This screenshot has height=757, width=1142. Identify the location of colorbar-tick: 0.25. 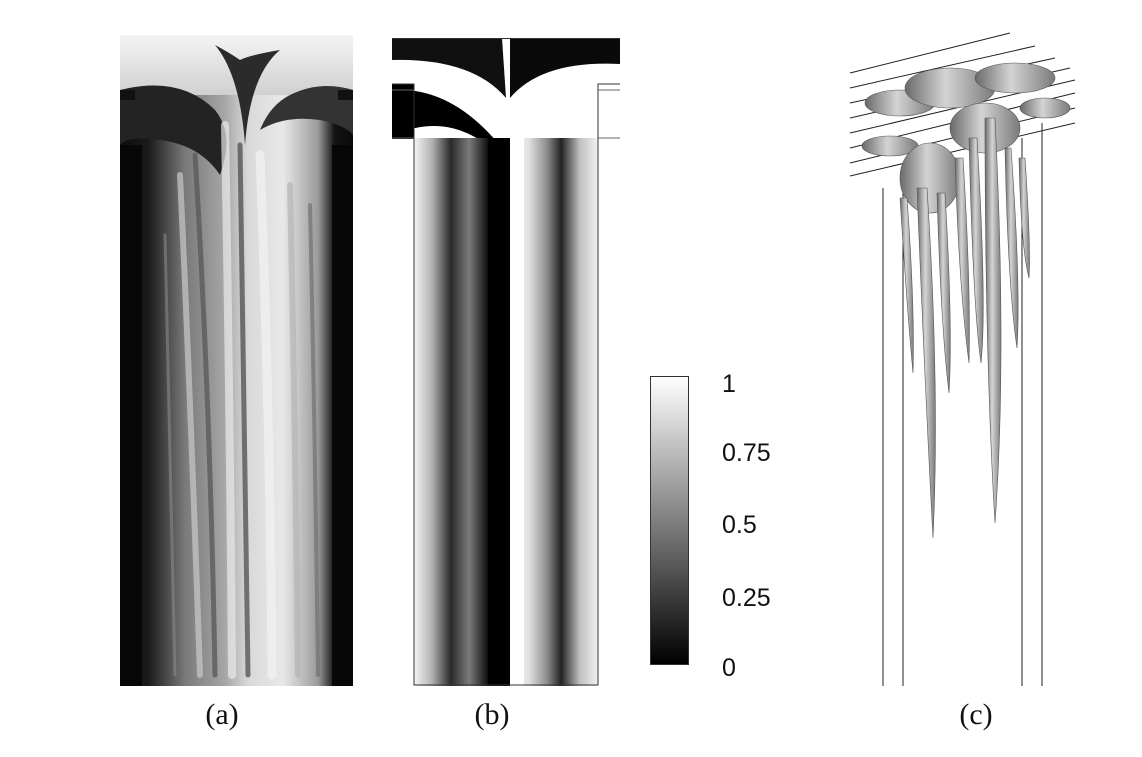
(746, 598).